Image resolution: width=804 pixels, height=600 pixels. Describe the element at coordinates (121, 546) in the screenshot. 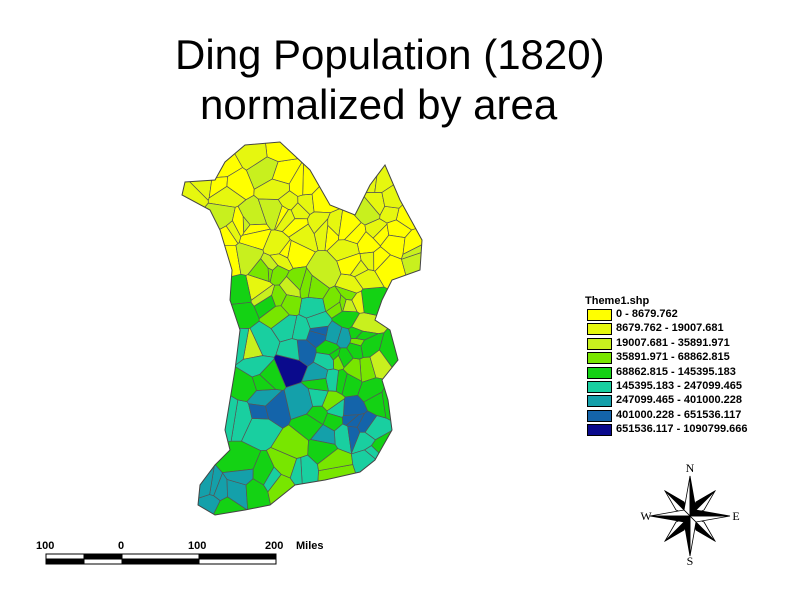

I see `scale-label: 0` at that location.